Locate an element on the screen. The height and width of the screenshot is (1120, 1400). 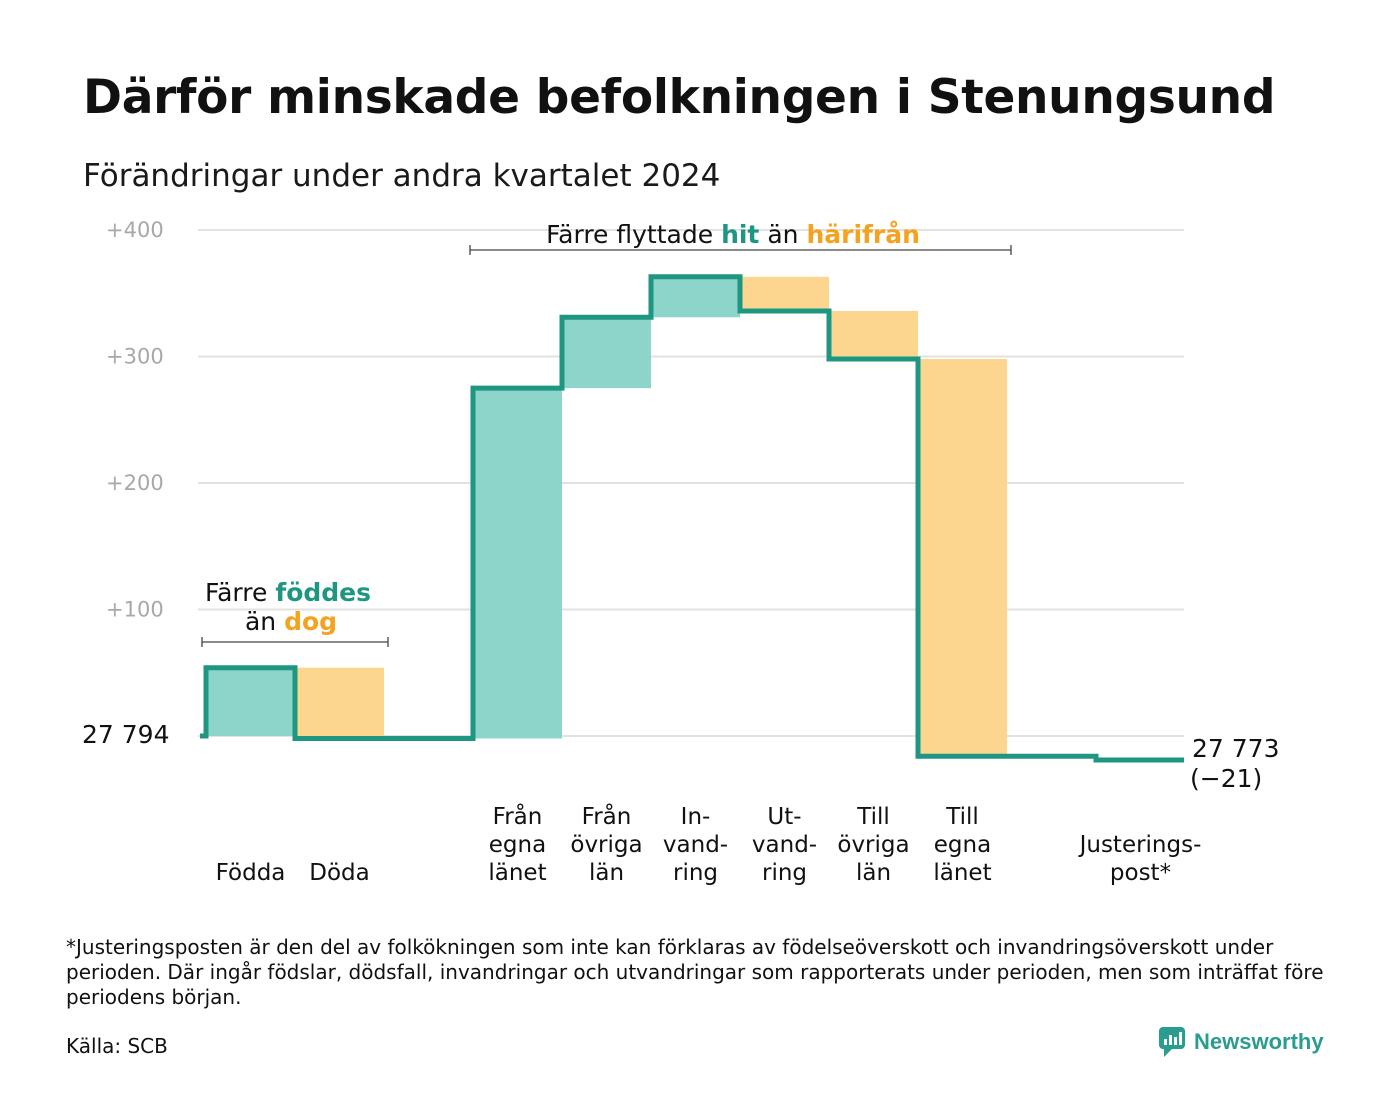
chart-subtitle: Förändringar under andra kvartalet 2024 is located at coordinates (402, 176).